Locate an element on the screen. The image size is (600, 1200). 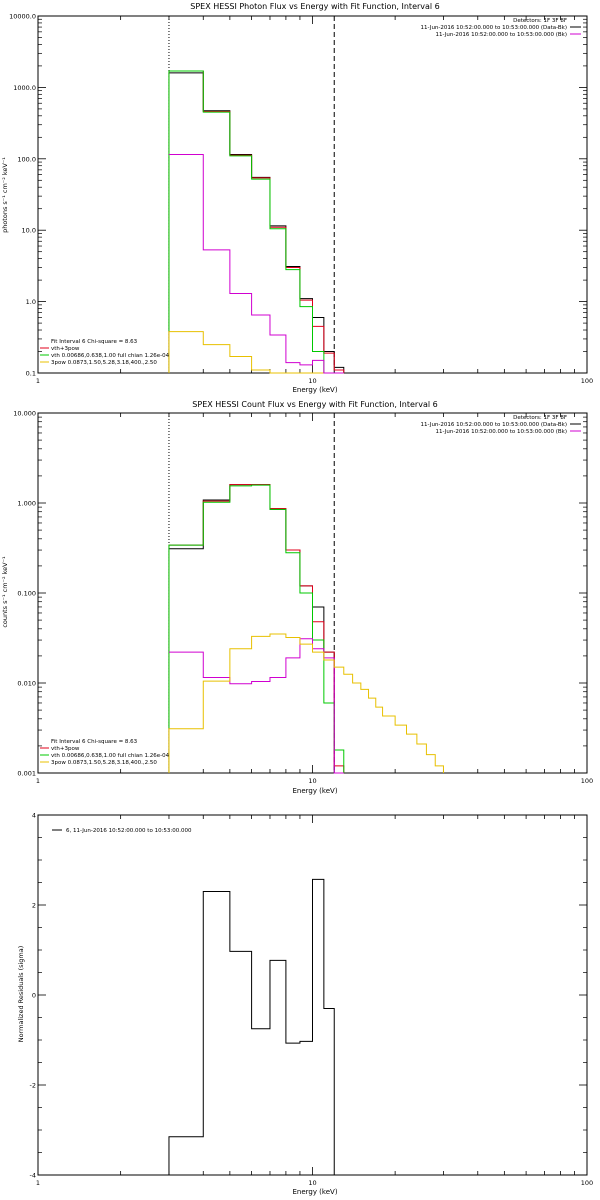
series-bk-histogram is located at coordinates (256, 263).